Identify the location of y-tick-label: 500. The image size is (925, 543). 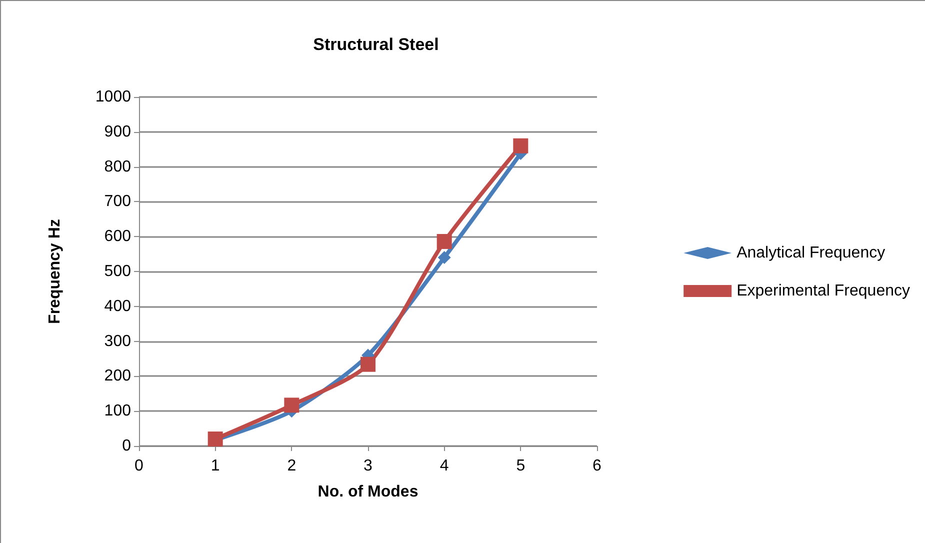
(118, 271).